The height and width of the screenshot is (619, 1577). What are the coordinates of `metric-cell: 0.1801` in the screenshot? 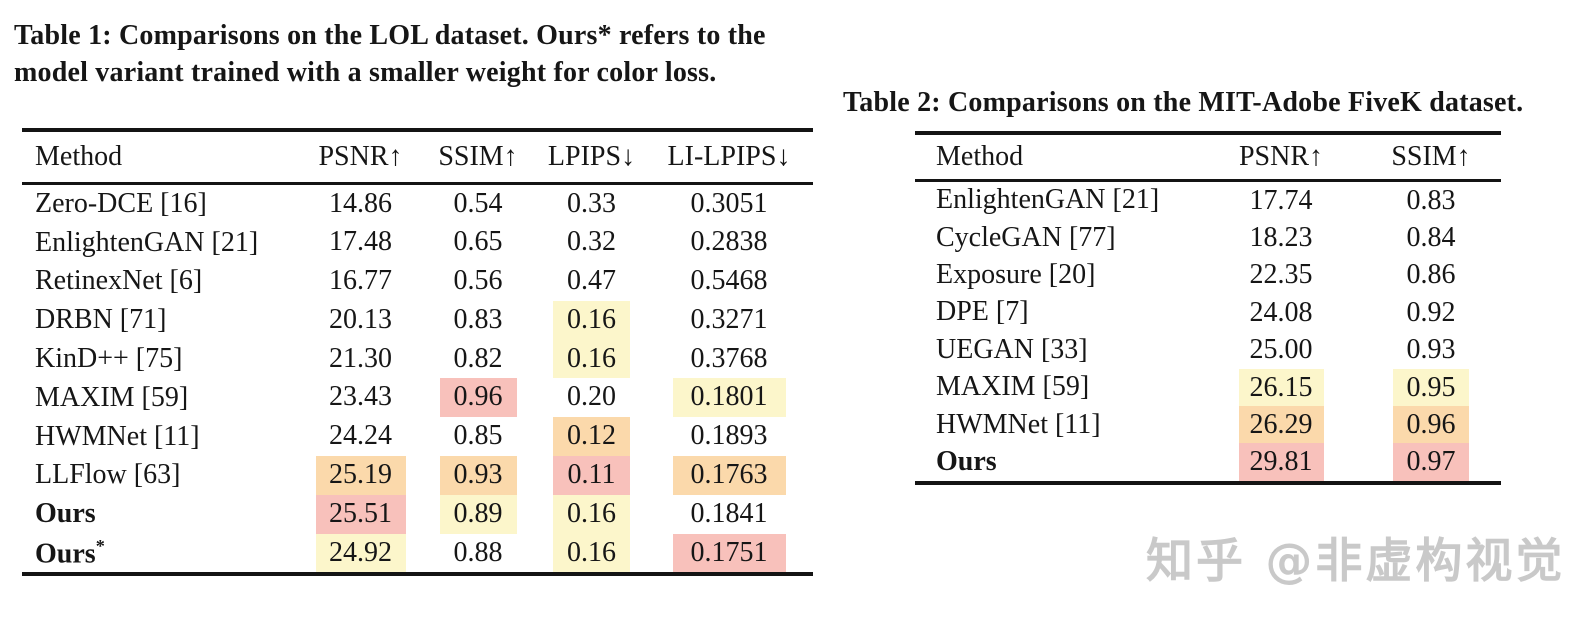 It's located at (729, 398).